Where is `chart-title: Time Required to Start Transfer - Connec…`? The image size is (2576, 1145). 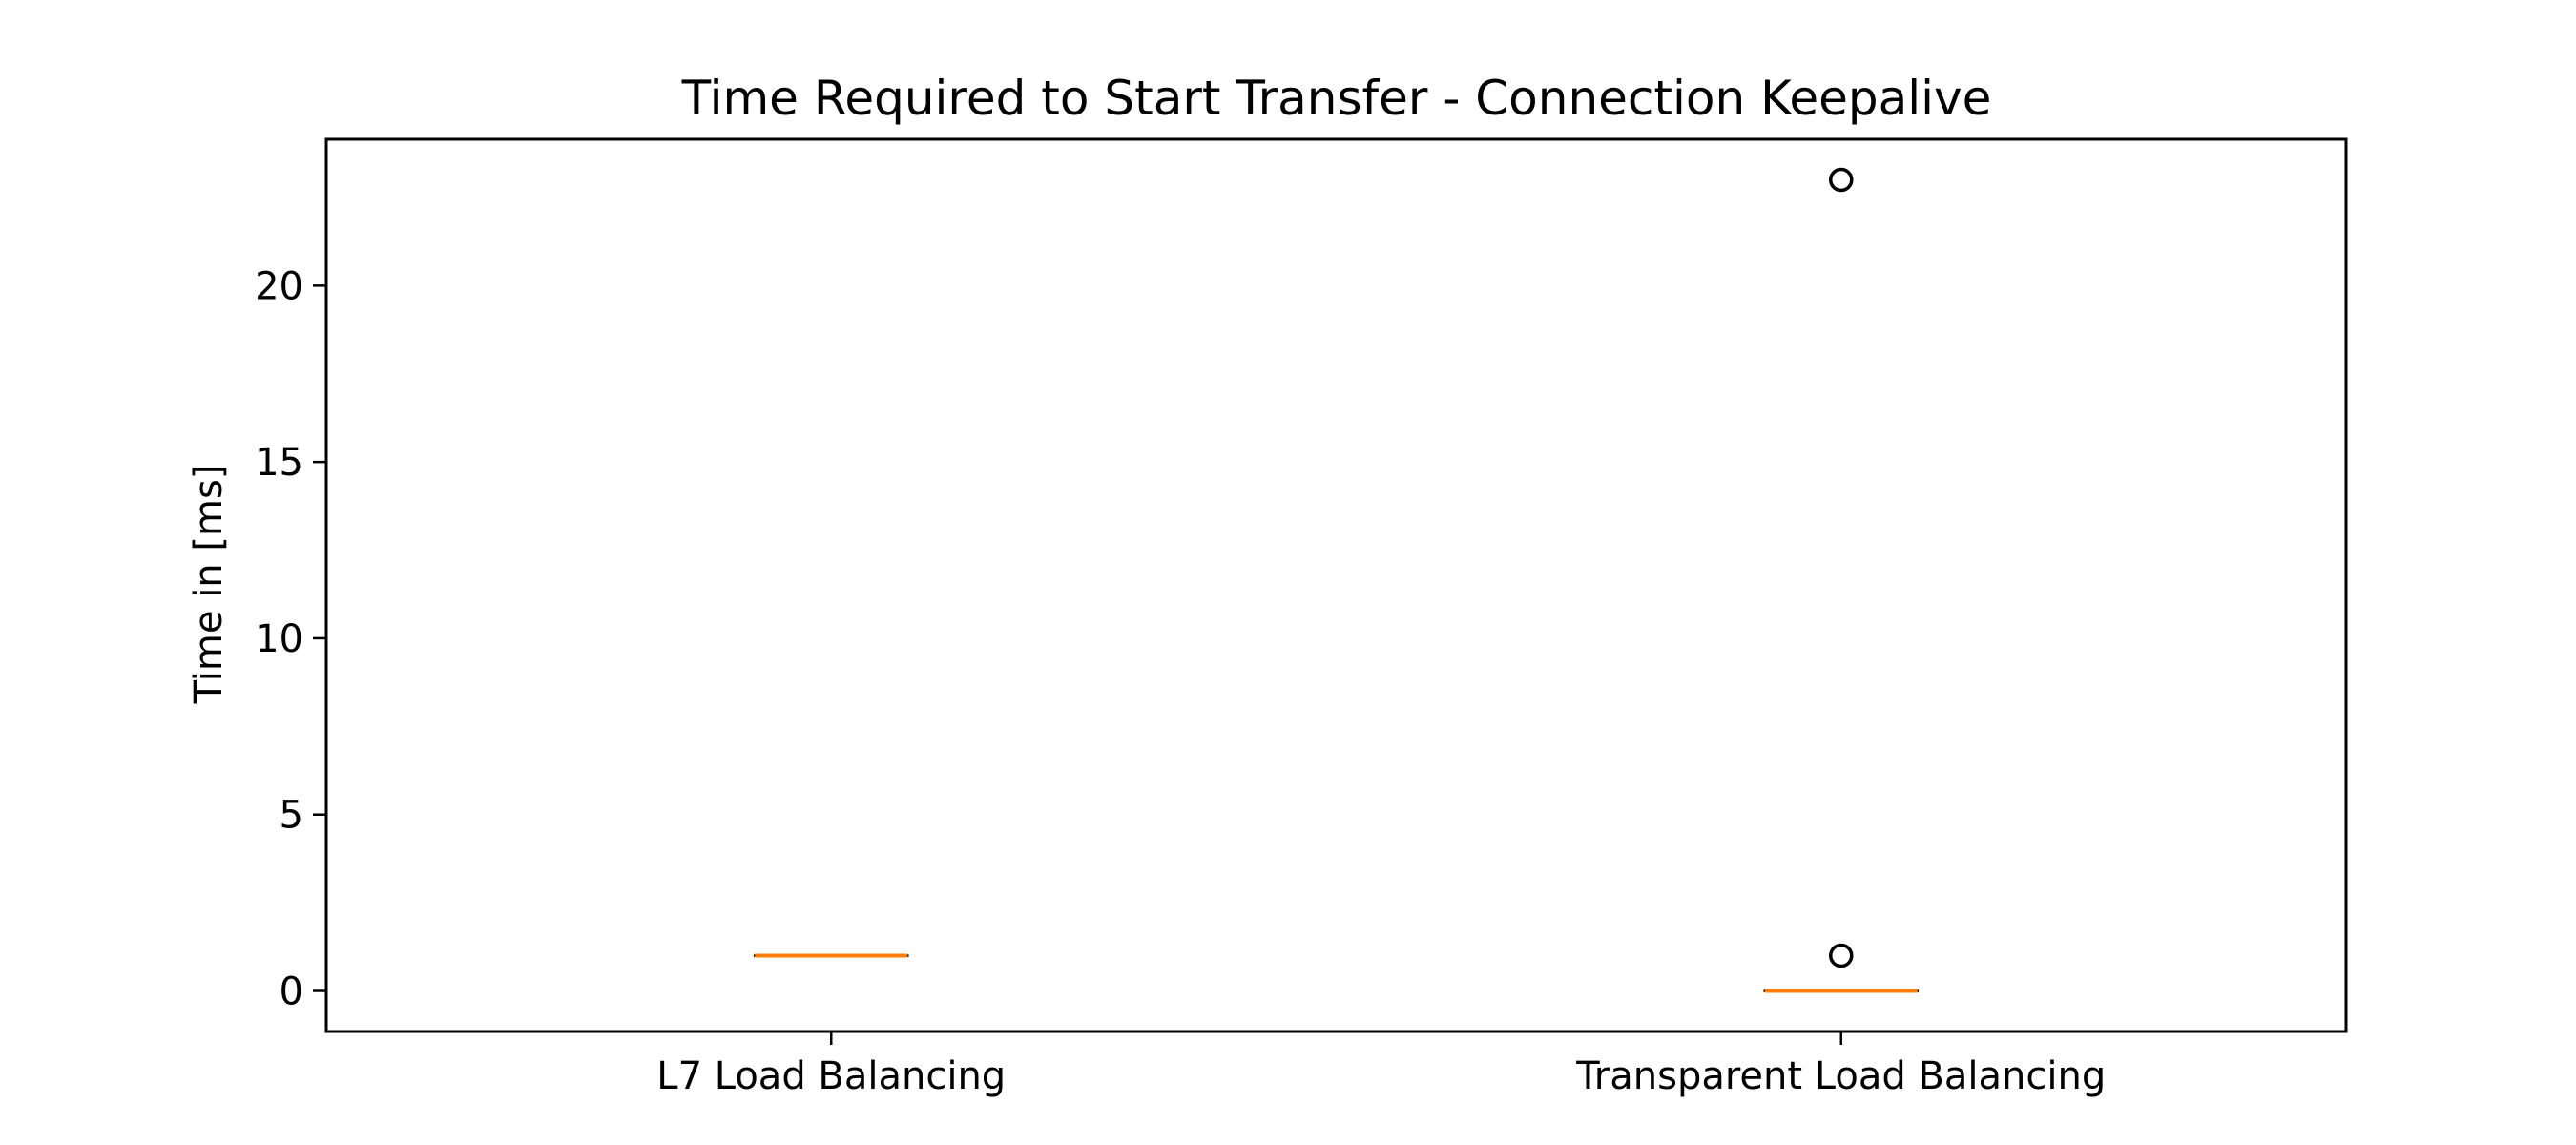
chart-title: Time Required to Start Transfer - Connec… is located at coordinates (1336, 99).